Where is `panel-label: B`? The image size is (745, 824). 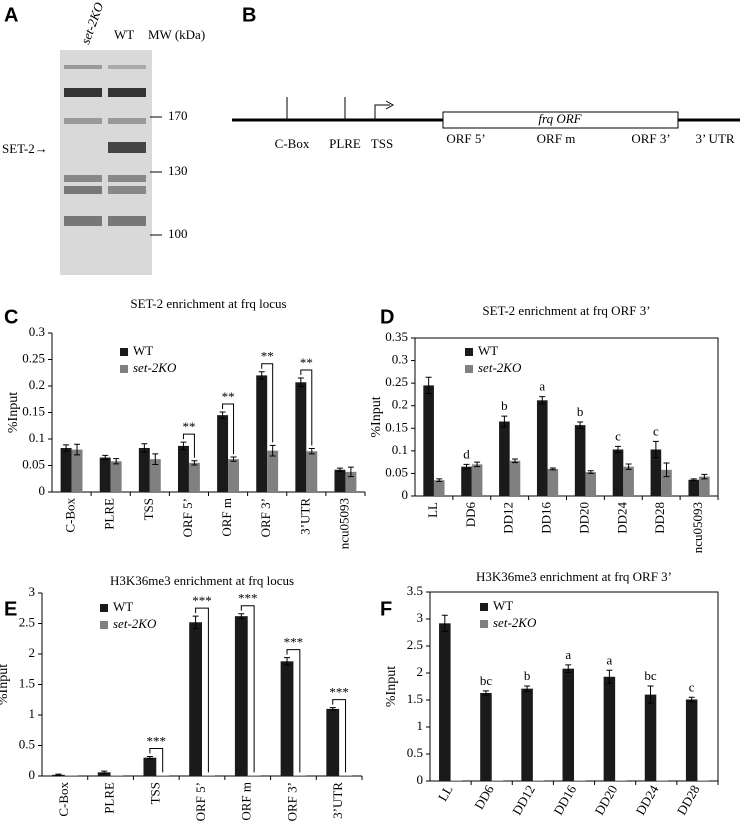
panel-label: B is located at coordinates (249, 15).